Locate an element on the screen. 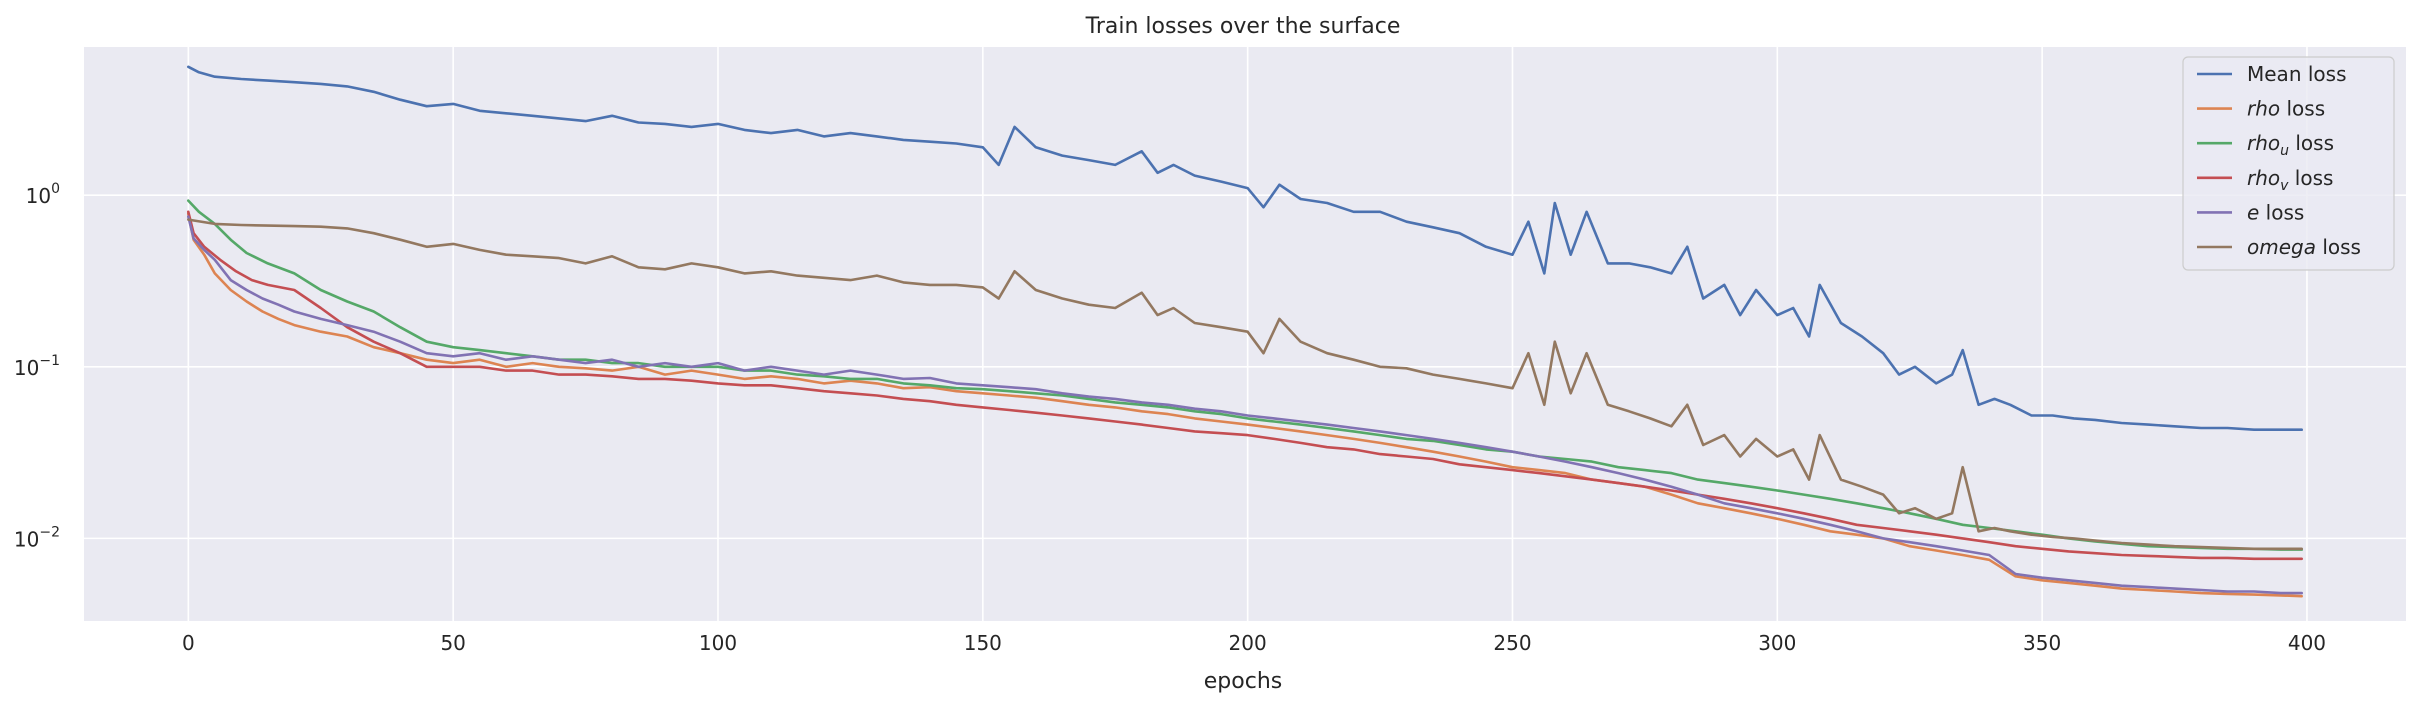 This screenshot has width=2420, height=709. y-tick-label: 10⁻¹ is located at coordinates (37, 366).